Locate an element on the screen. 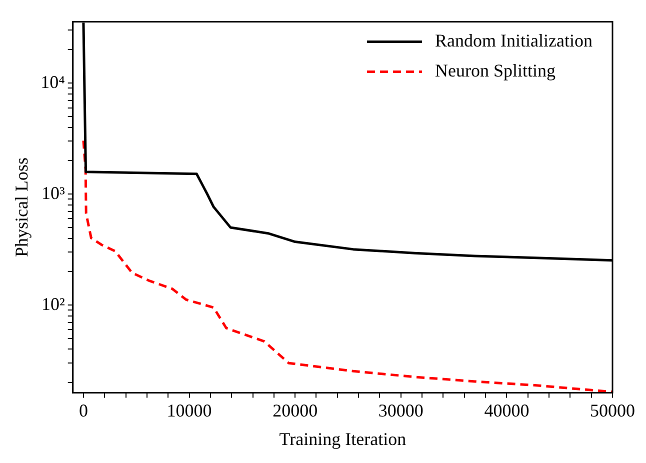  x-tick-label: 50000 is located at coordinates (612, 410).